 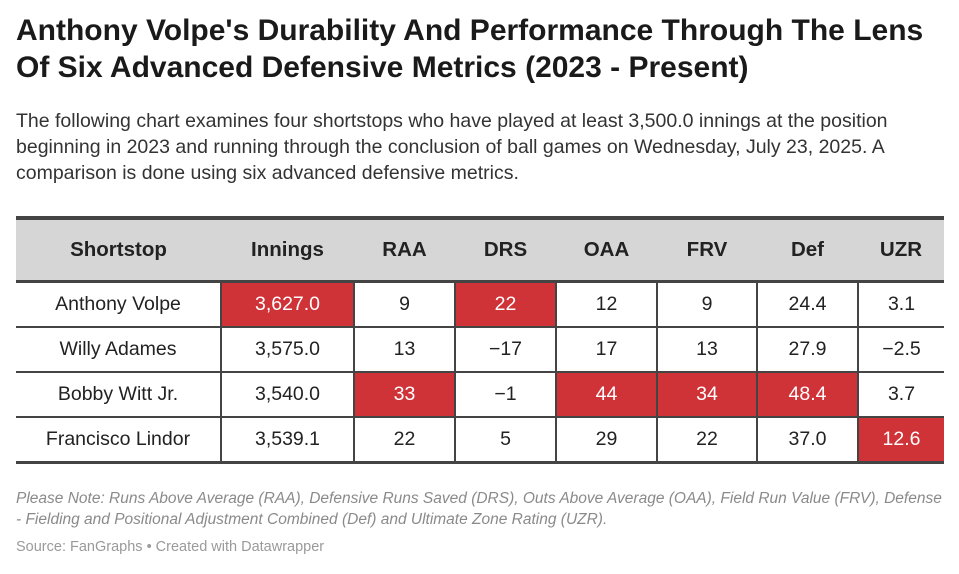 What do you see at coordinates (118, 350) in the screenshot?
I see `player-name-cell: Willy Adames` at bounding box center [118, 350].